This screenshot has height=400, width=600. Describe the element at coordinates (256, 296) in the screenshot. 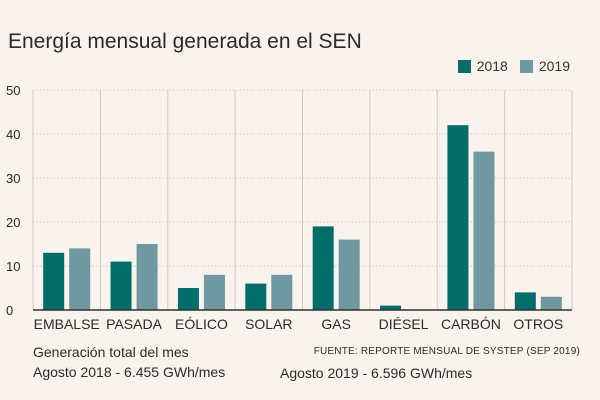

I see `bar-2018-solar` at that location.